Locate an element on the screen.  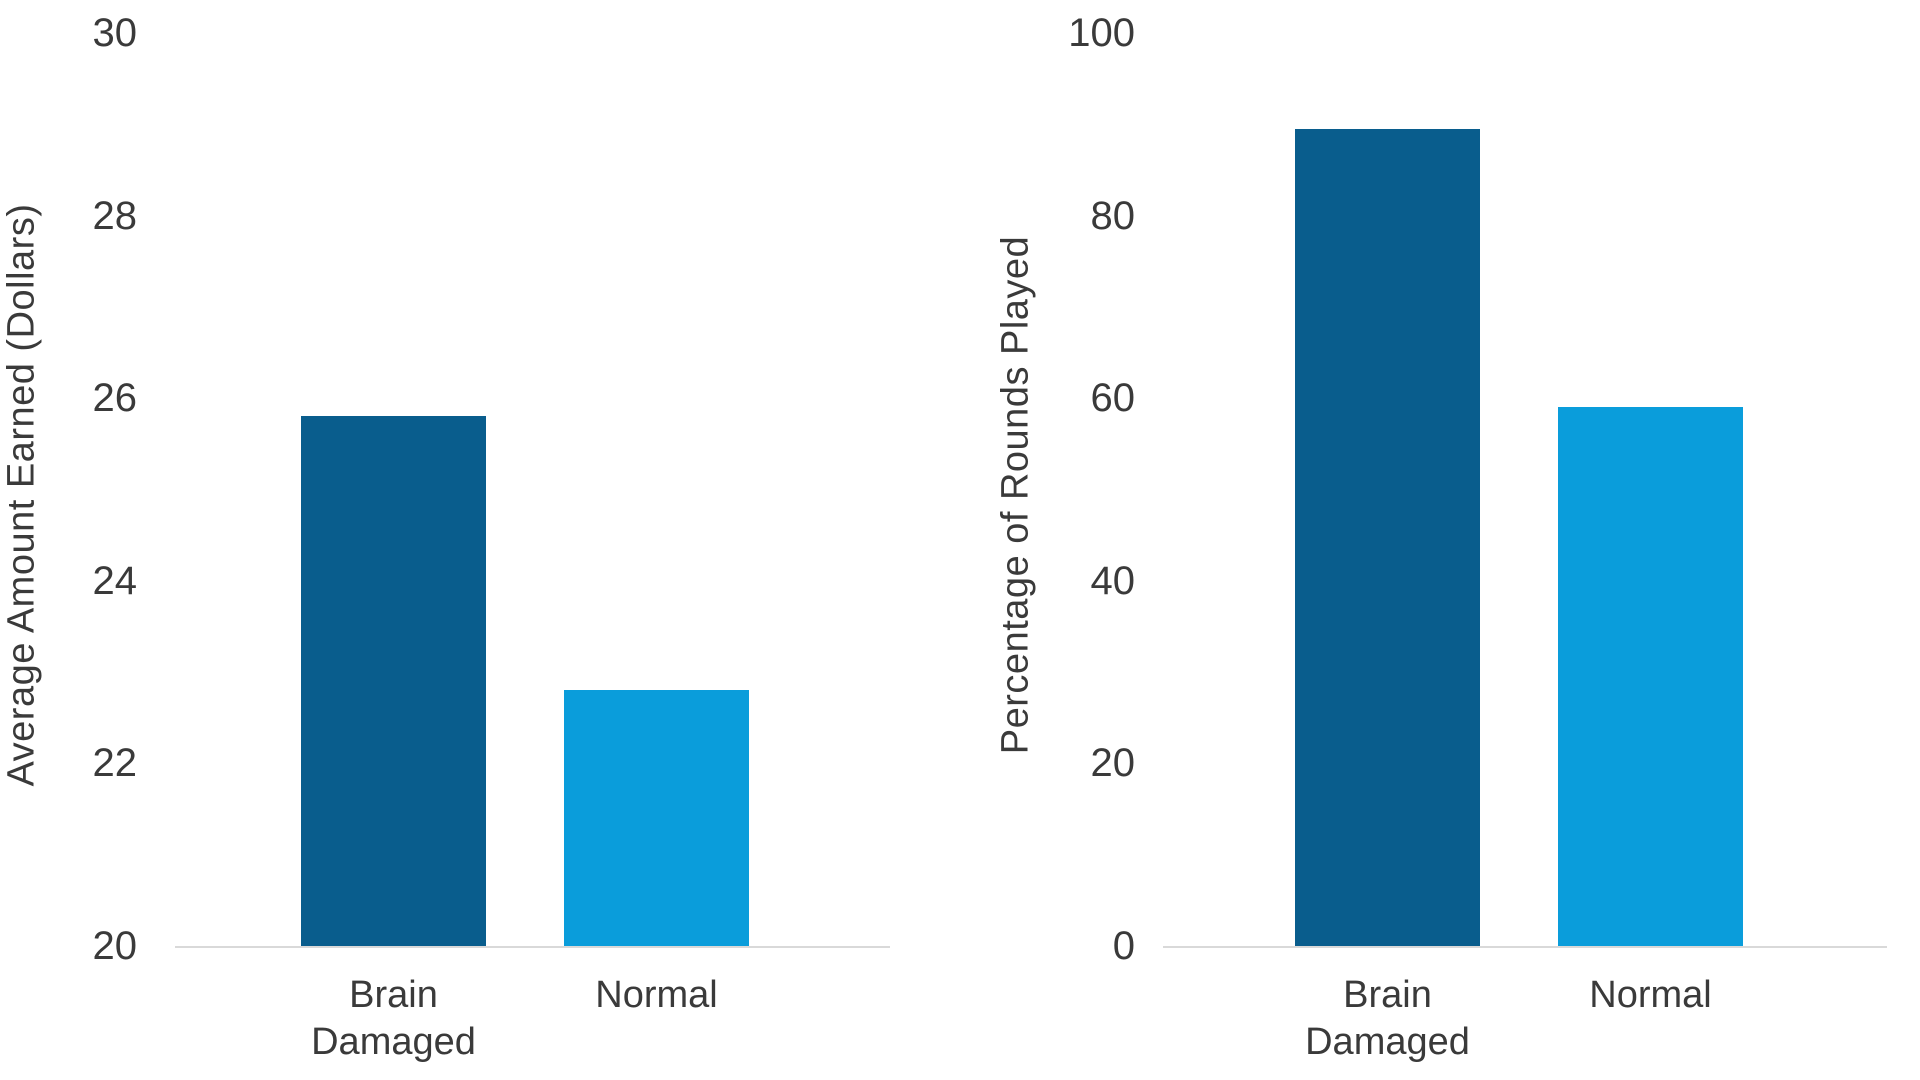
y-tick-label: 24 is located at coordinates (115, 580).